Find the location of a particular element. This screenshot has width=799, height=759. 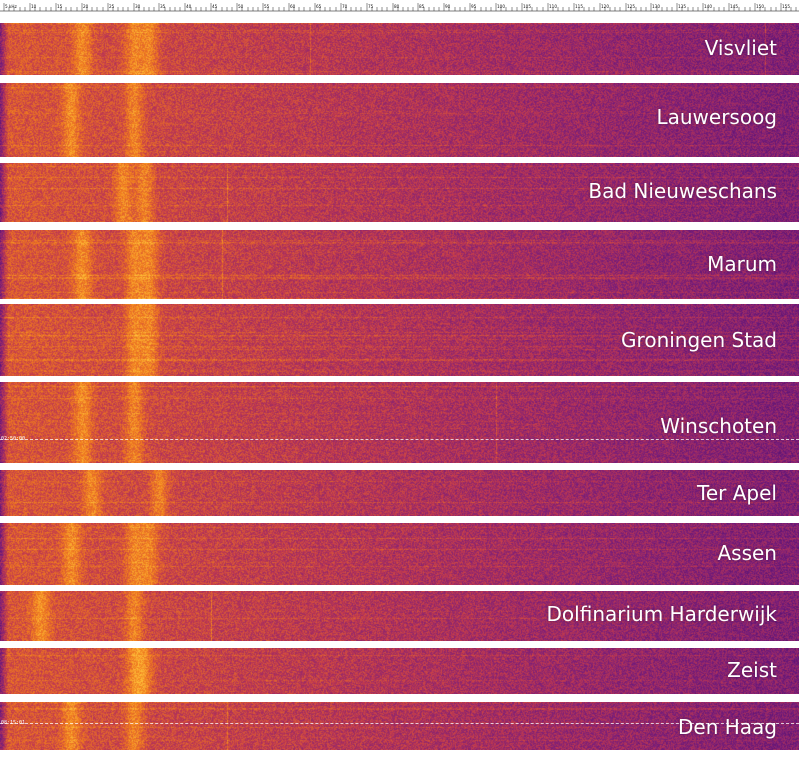

spectrogram-panel: Lauwersoog is located at coordinates (399, 120).